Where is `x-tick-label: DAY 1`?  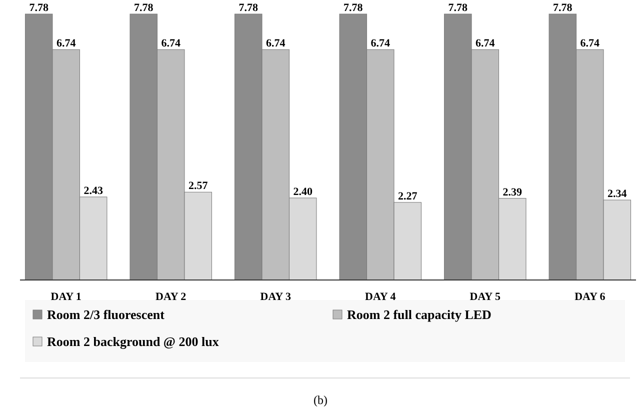
x-tick-label: DAY 1 is located at coordinates (66, 297).